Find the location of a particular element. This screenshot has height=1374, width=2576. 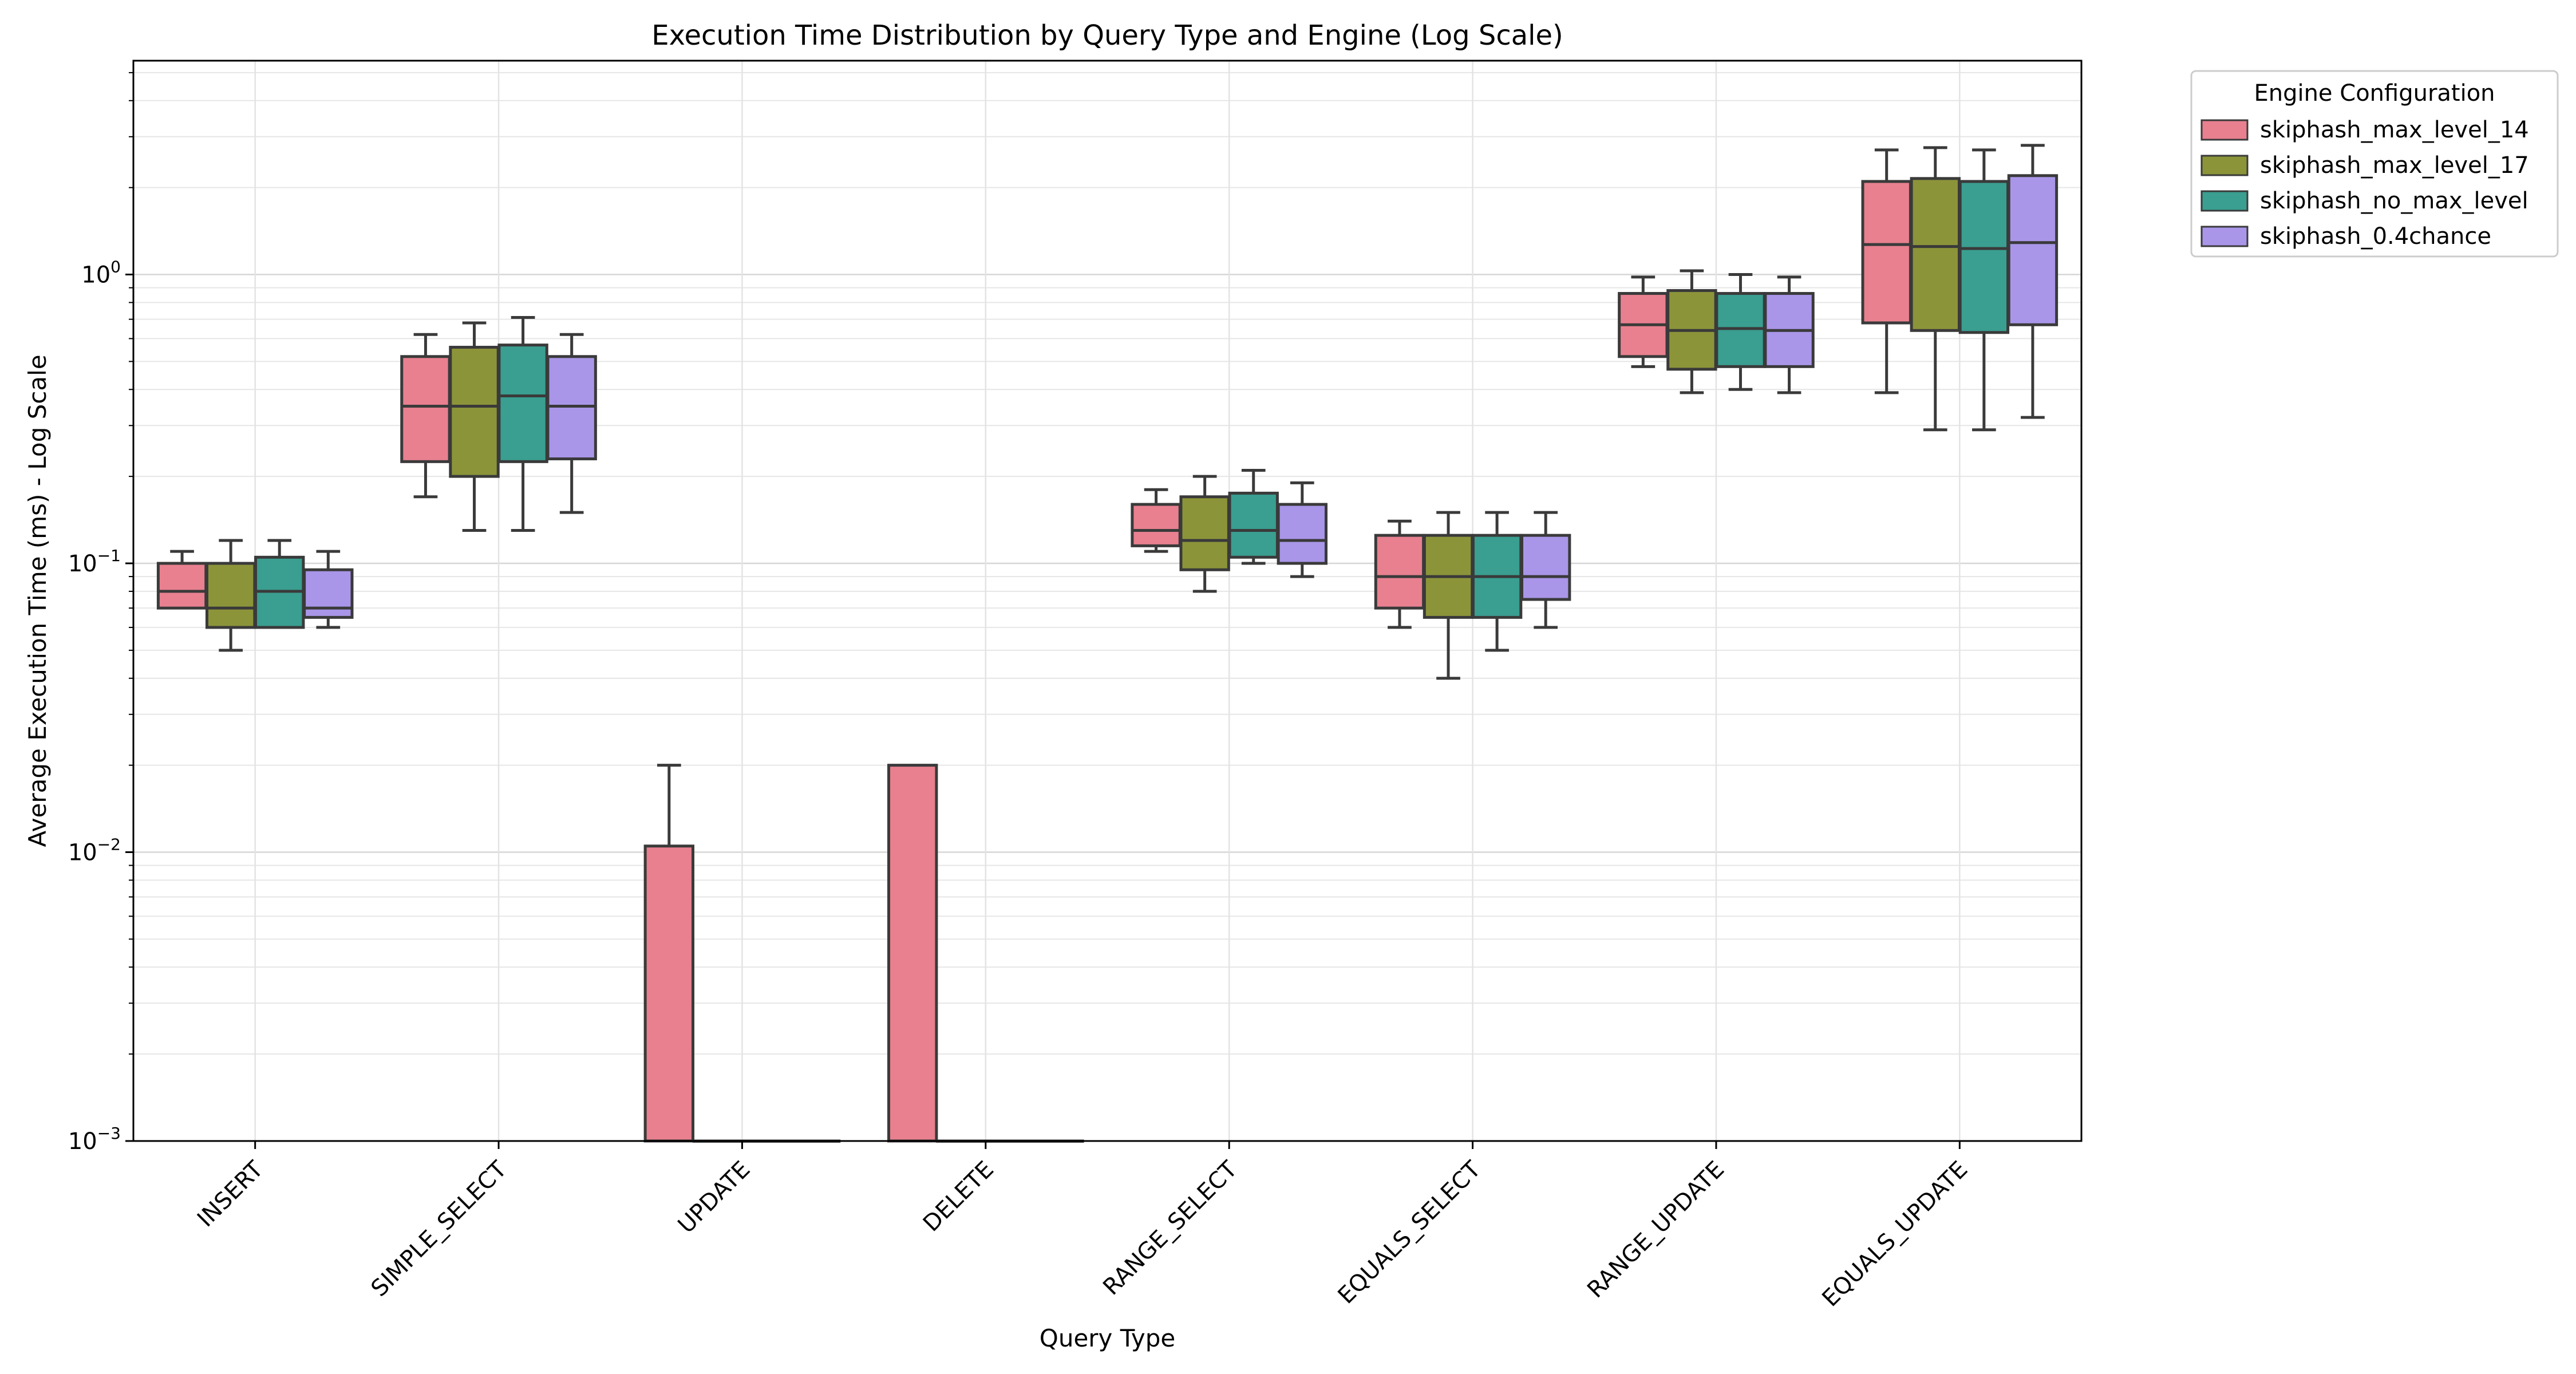

legend-item: skiphash_no_max_level is located at coordinates (2364, 201).